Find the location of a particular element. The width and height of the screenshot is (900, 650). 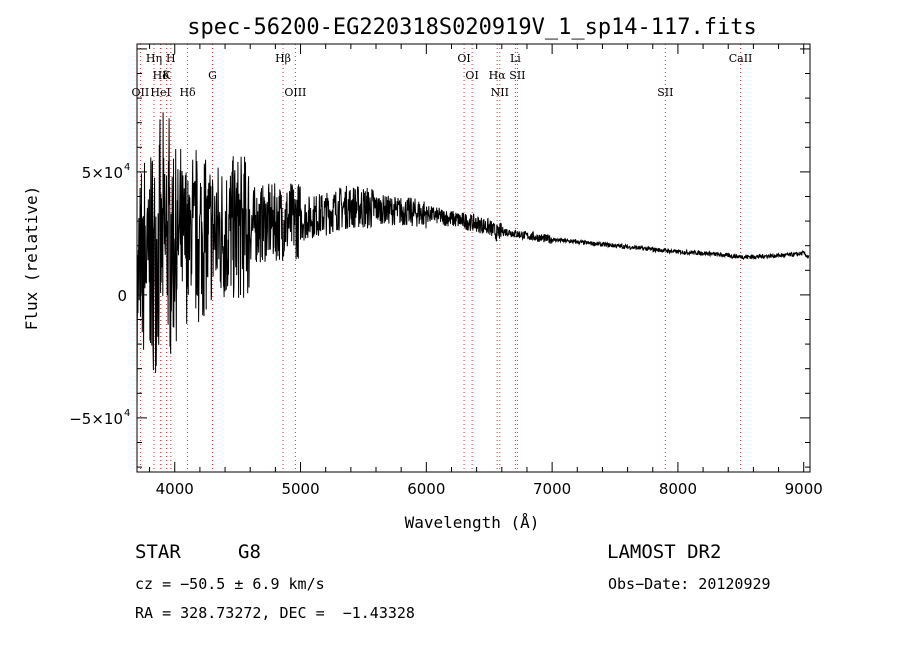

x-tick-label: 9000 is located at coordinates (804, 489).